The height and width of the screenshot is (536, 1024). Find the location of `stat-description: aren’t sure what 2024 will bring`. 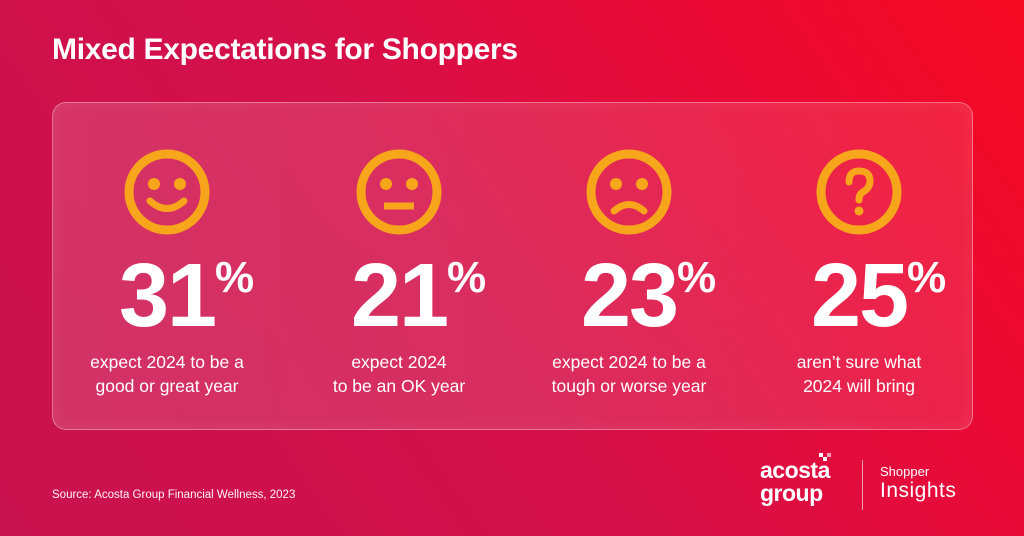

stat-description: aren’t sure what 2024 will bring is located at coordinates (859, 374).